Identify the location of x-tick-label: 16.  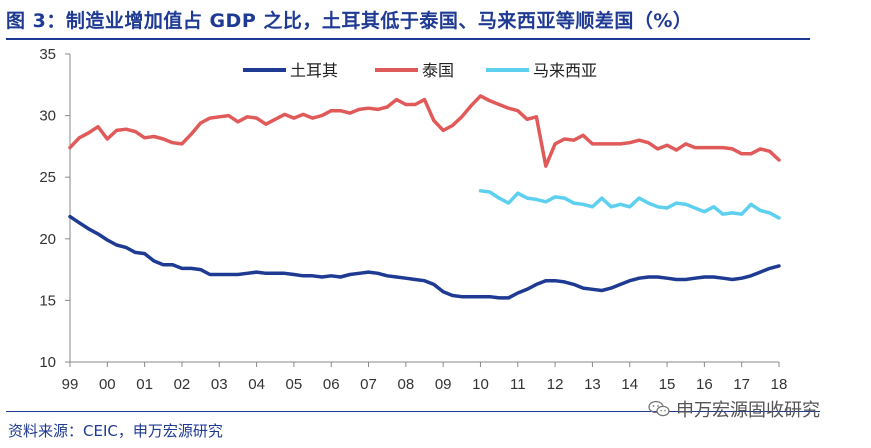
(704, 384).